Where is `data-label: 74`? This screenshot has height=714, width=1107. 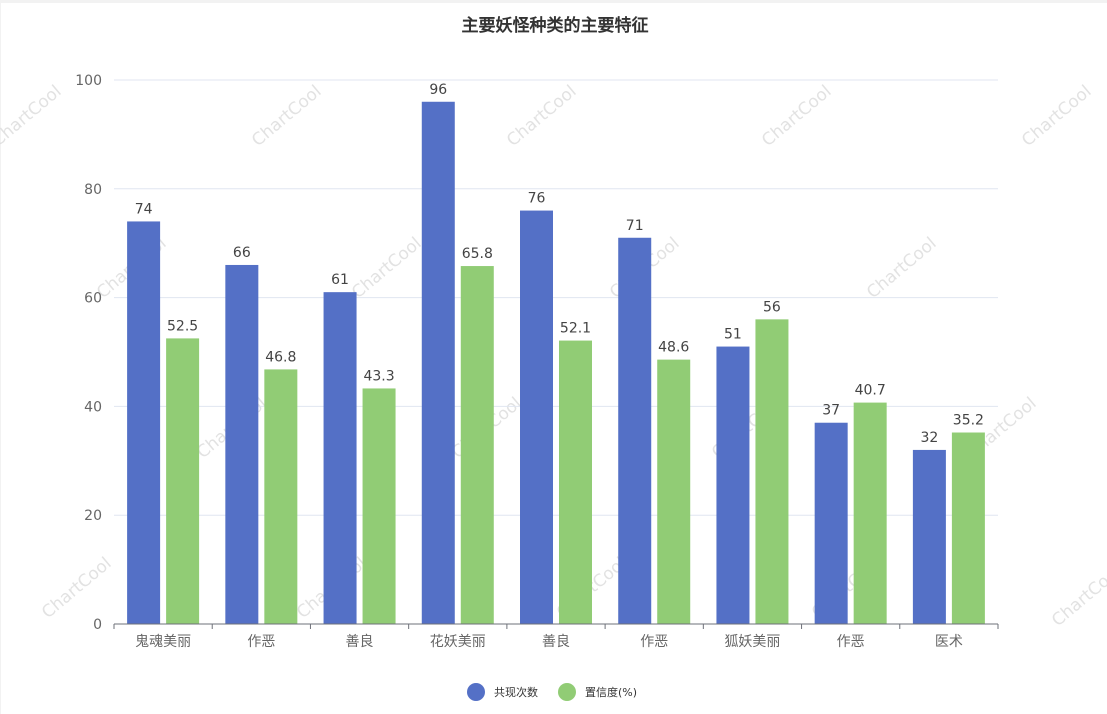
data-label: 74 is located at coordinates (144, 209).